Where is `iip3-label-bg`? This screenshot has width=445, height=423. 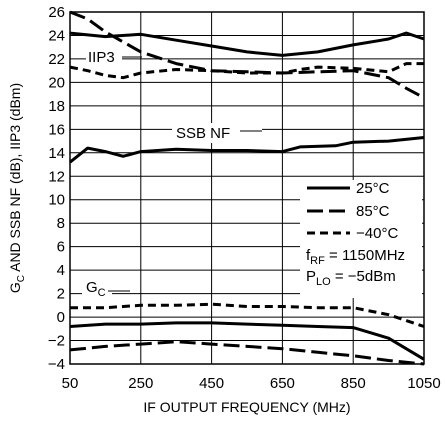
iip3-label-bg is located at coordinates (104, 57).